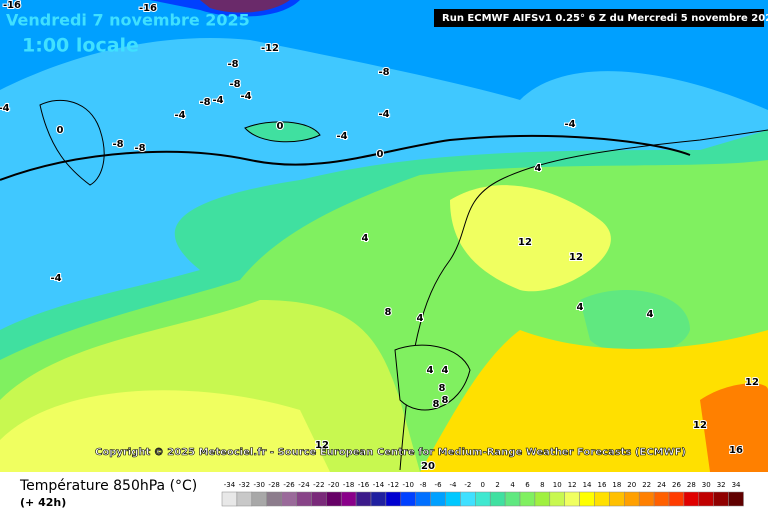 The width and height of the screenshot is (768, 516). What do you see at coordinates (736, 485) in the screenshot?
I see `legend-label: 34` at bounding box center [736, 485].